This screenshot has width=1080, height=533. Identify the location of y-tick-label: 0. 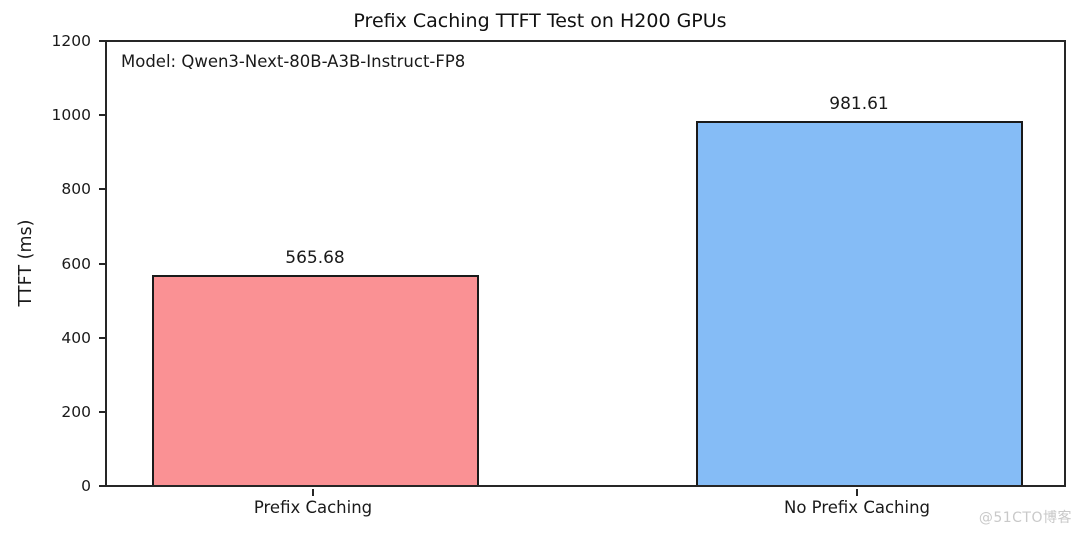
(86, 486).